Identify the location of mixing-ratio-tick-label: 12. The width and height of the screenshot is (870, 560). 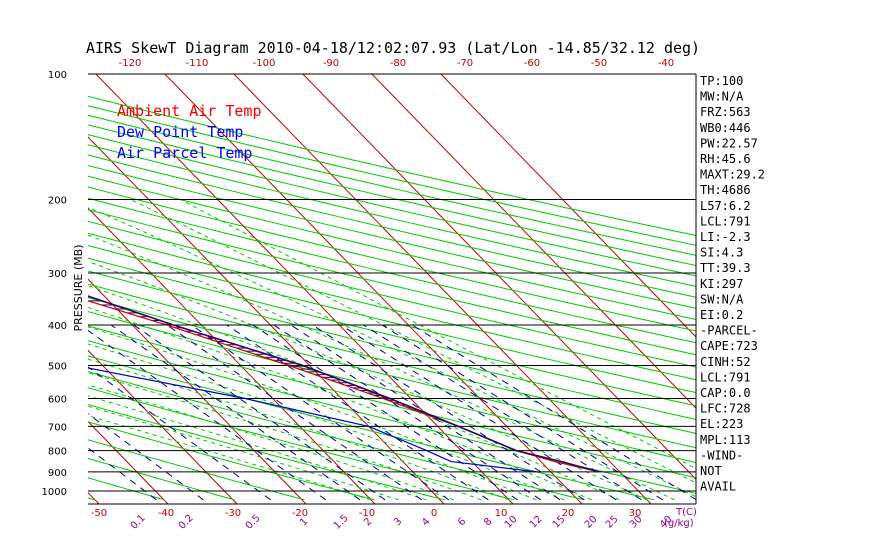
(536, 522).